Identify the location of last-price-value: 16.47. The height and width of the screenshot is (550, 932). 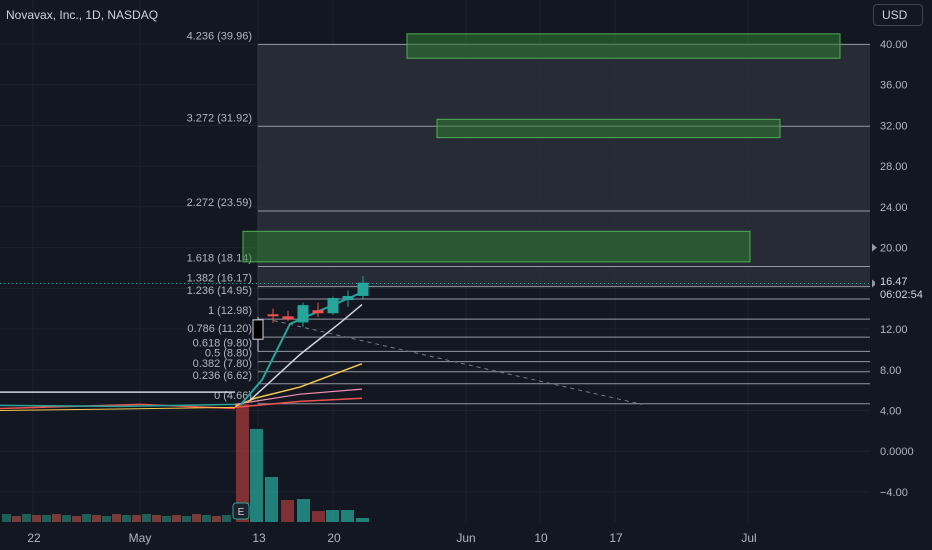
(894, 282).